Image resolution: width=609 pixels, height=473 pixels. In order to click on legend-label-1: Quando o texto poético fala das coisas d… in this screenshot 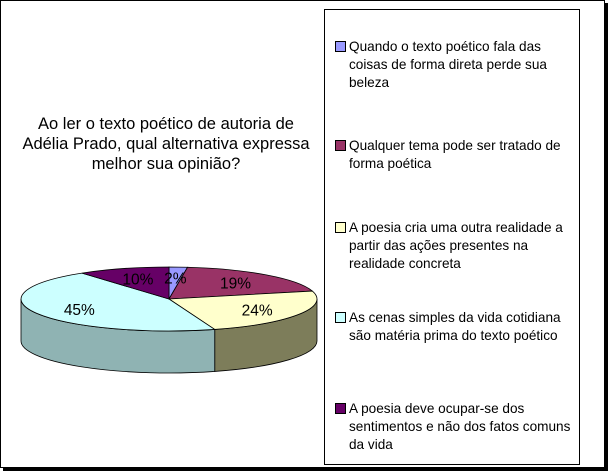, I will do `click(448, 64)`.